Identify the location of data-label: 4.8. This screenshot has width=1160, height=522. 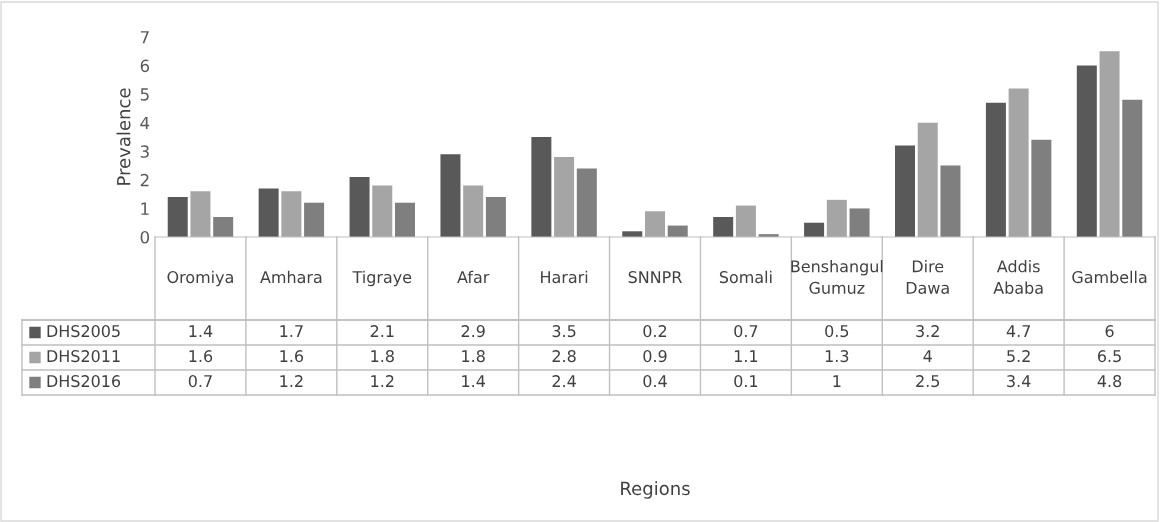
(1109, 381).